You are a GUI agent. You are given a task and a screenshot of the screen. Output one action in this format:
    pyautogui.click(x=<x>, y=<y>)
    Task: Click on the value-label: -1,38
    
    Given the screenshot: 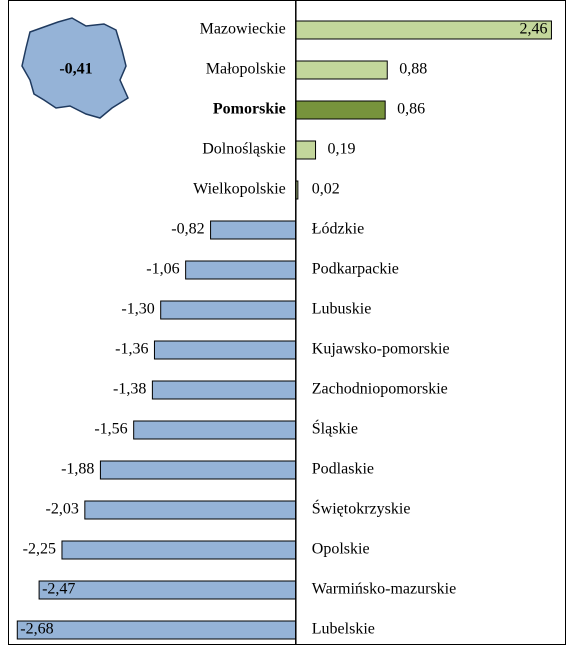 What is the action you would take?
    pyautogui.click(x=129, y=389)
    